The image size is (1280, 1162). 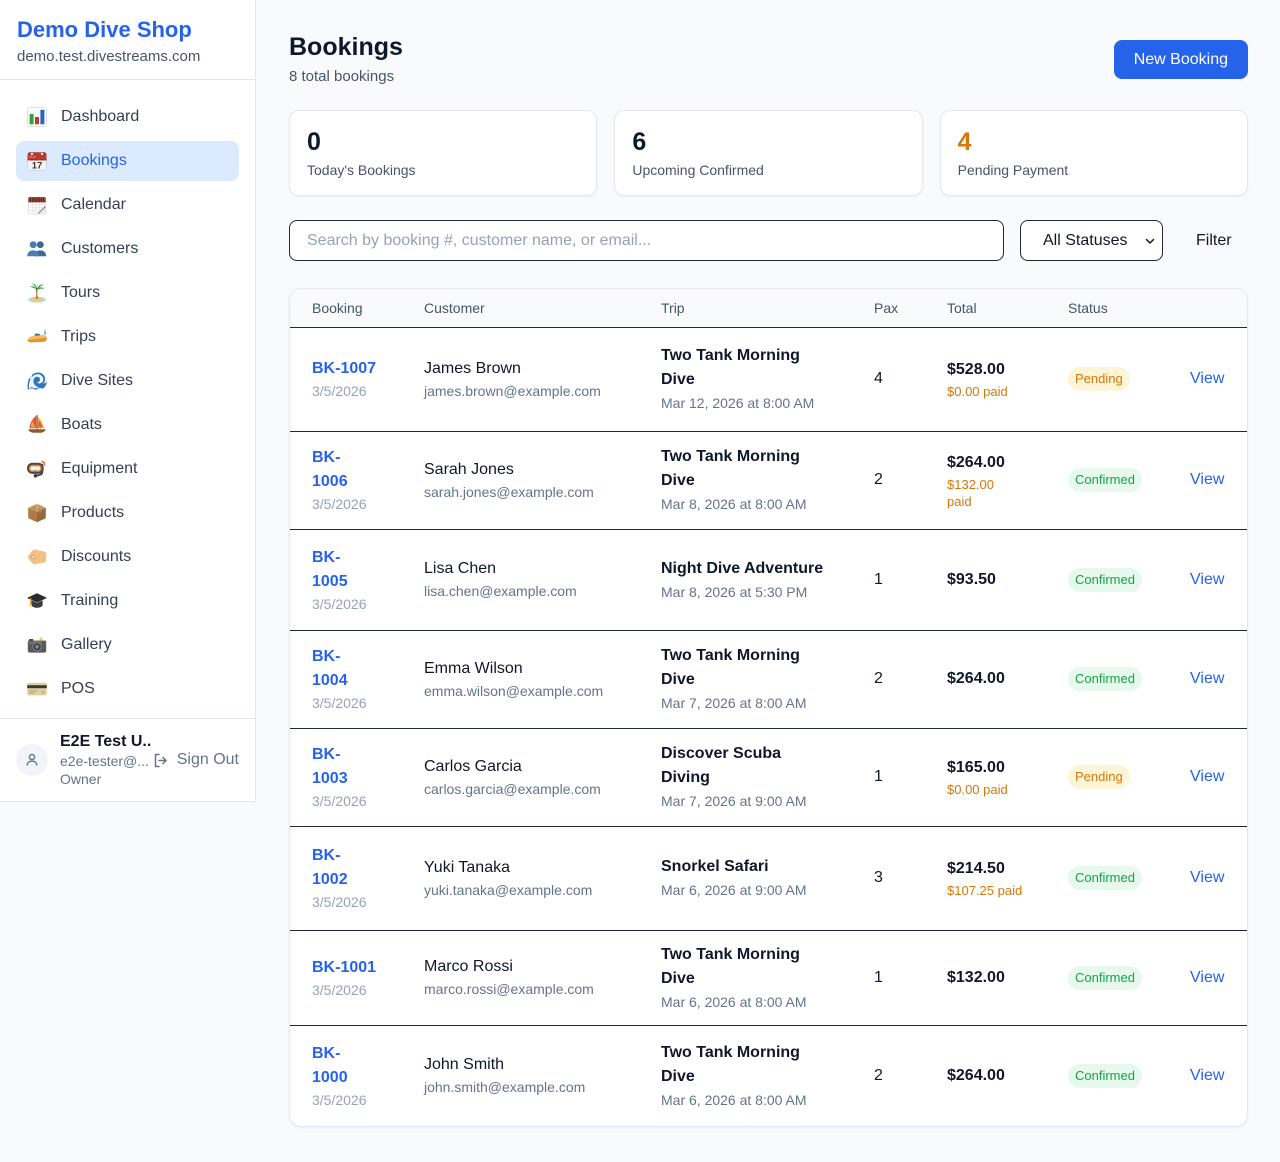 I want to click on svg-text: JUL, so click(x=33, y=156).